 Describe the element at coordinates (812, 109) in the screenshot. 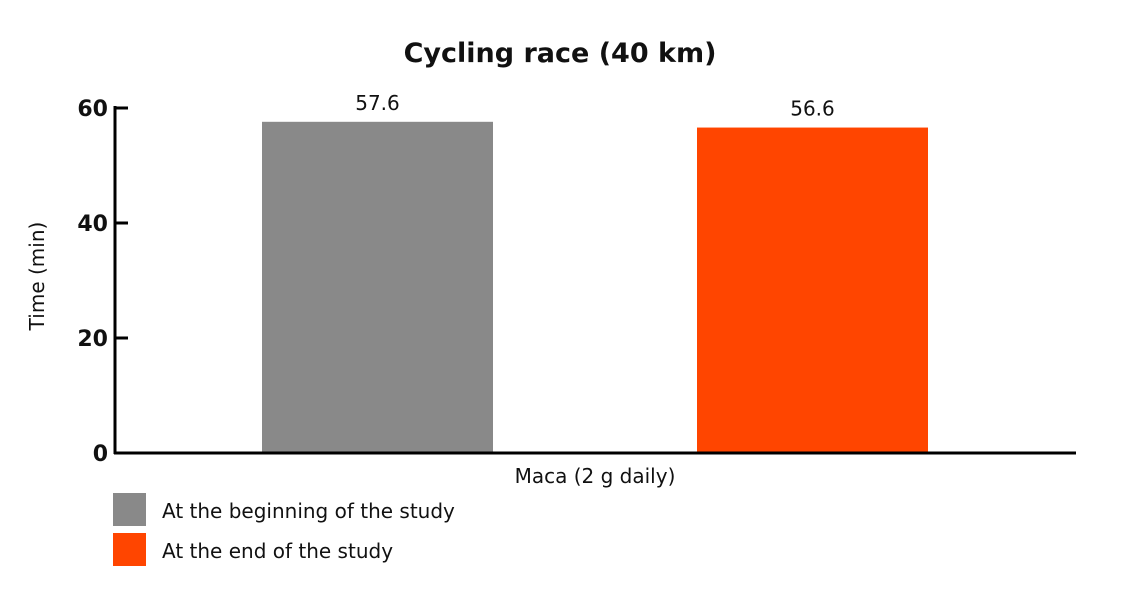

I see `bar-value-label: 56.6` at that location.